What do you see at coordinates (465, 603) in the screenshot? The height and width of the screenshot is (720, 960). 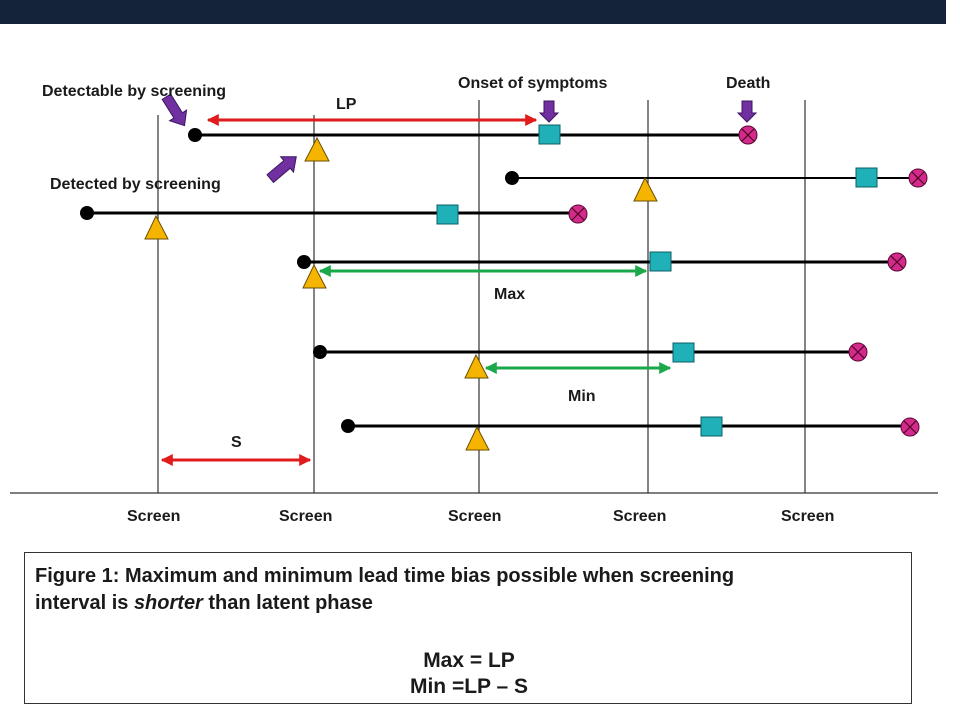 I see `caption-line-2: interval is shorter than latent phase` at bounding box center [465, 603].